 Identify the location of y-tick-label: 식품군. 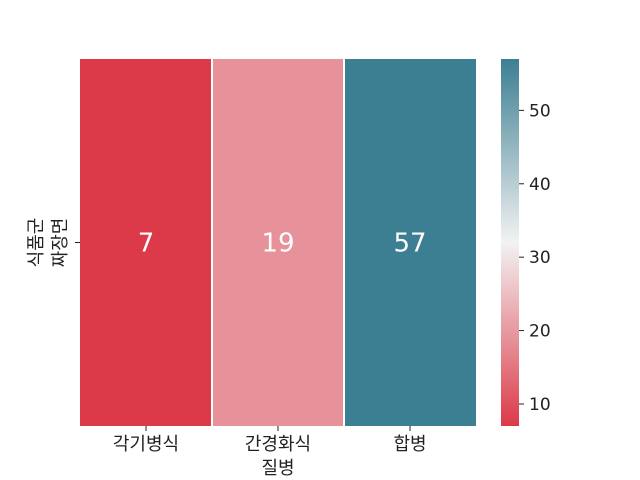
(36, 243).